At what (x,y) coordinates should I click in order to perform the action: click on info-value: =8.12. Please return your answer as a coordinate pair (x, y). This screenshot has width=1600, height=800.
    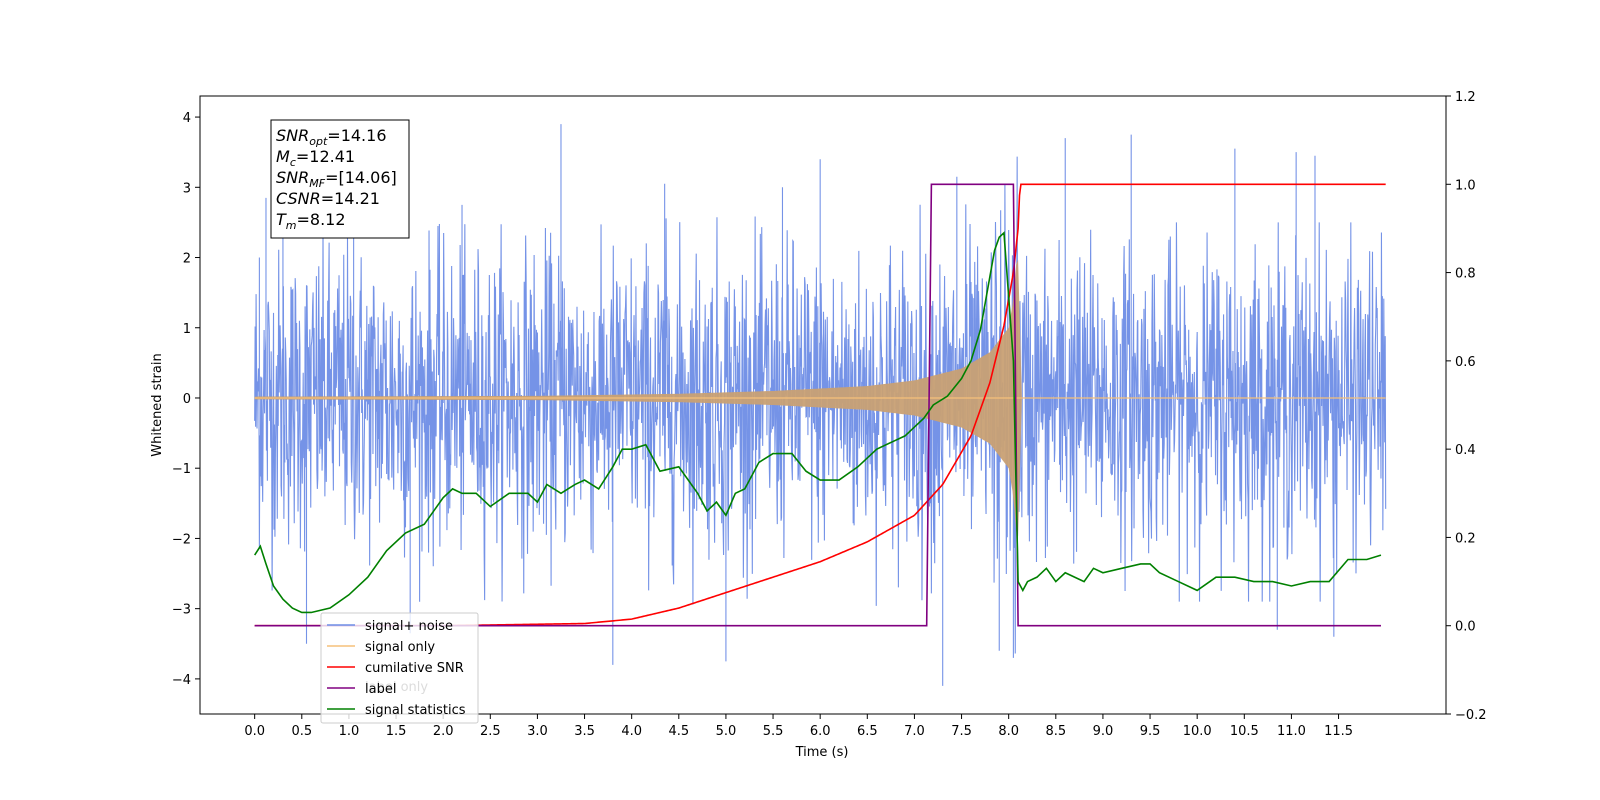
    Looking at the image, I should click on (321, 219).